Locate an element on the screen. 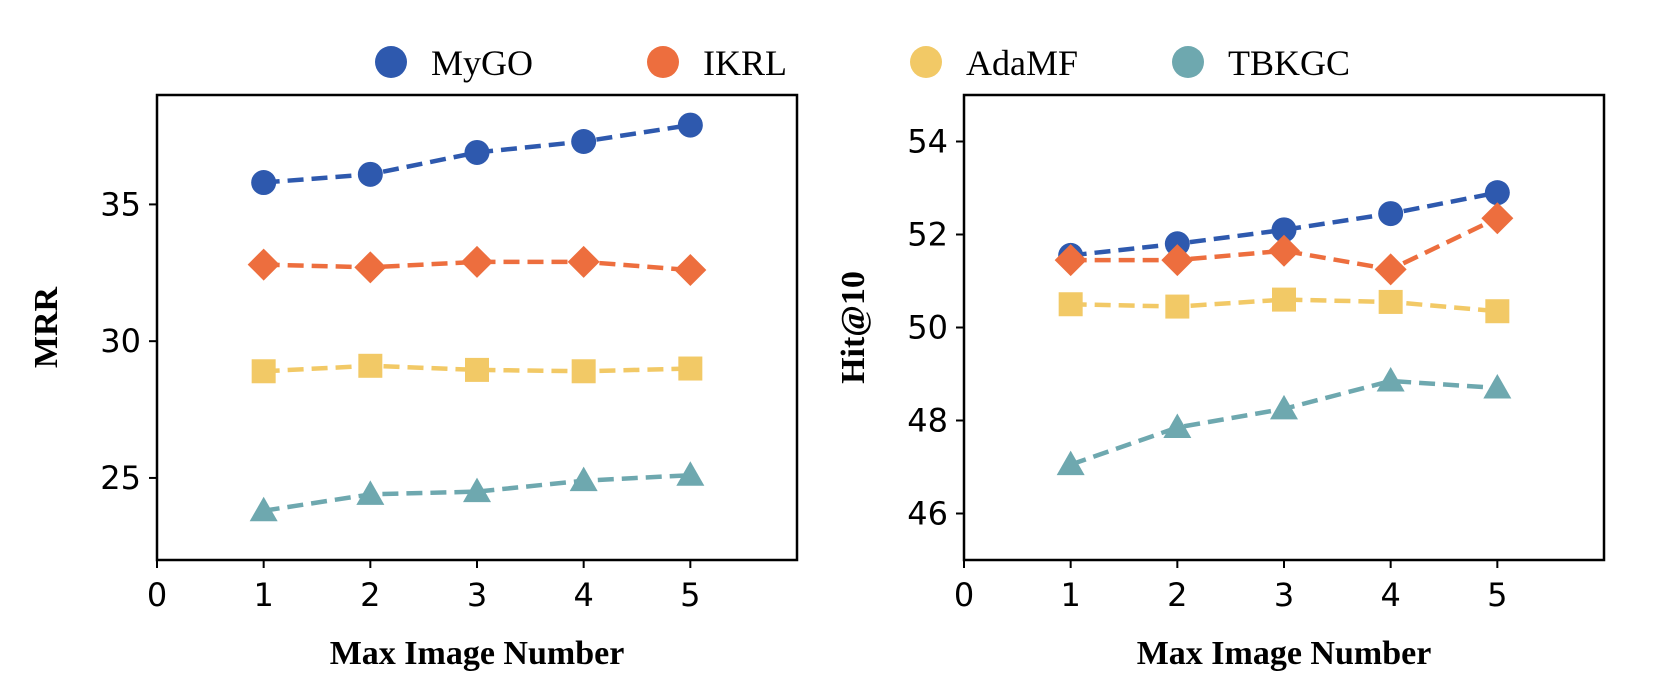 Image resolution: width=1660 pixels, height=697 pixels. legend-marker-mygo is located at coordinates (391, 62).